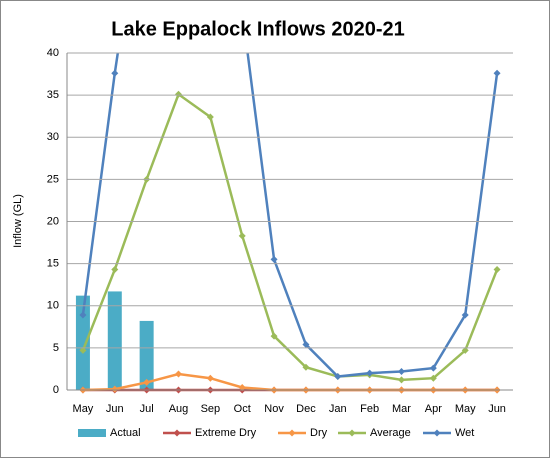 This screenshot has height=458, width=550. What do you see at coordinates (53, 179) in the screenshot?
I see `y-tick-label: 25` at bounding box center [53, 179].